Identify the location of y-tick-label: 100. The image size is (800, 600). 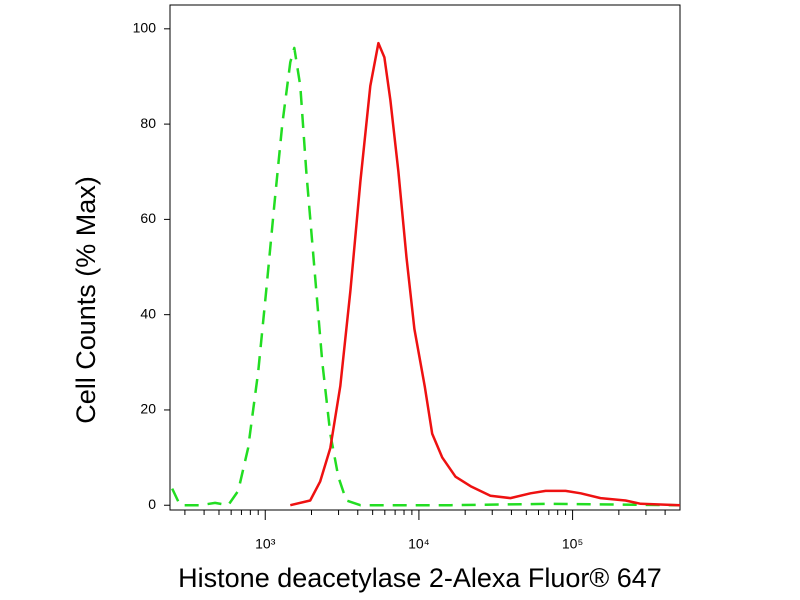
(145, 28).